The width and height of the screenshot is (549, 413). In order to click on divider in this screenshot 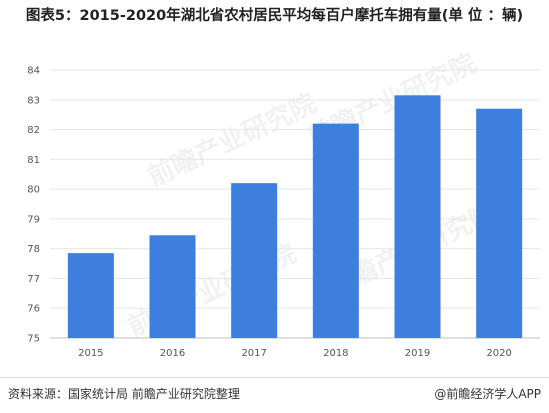, I will do `click(274, 377)`.